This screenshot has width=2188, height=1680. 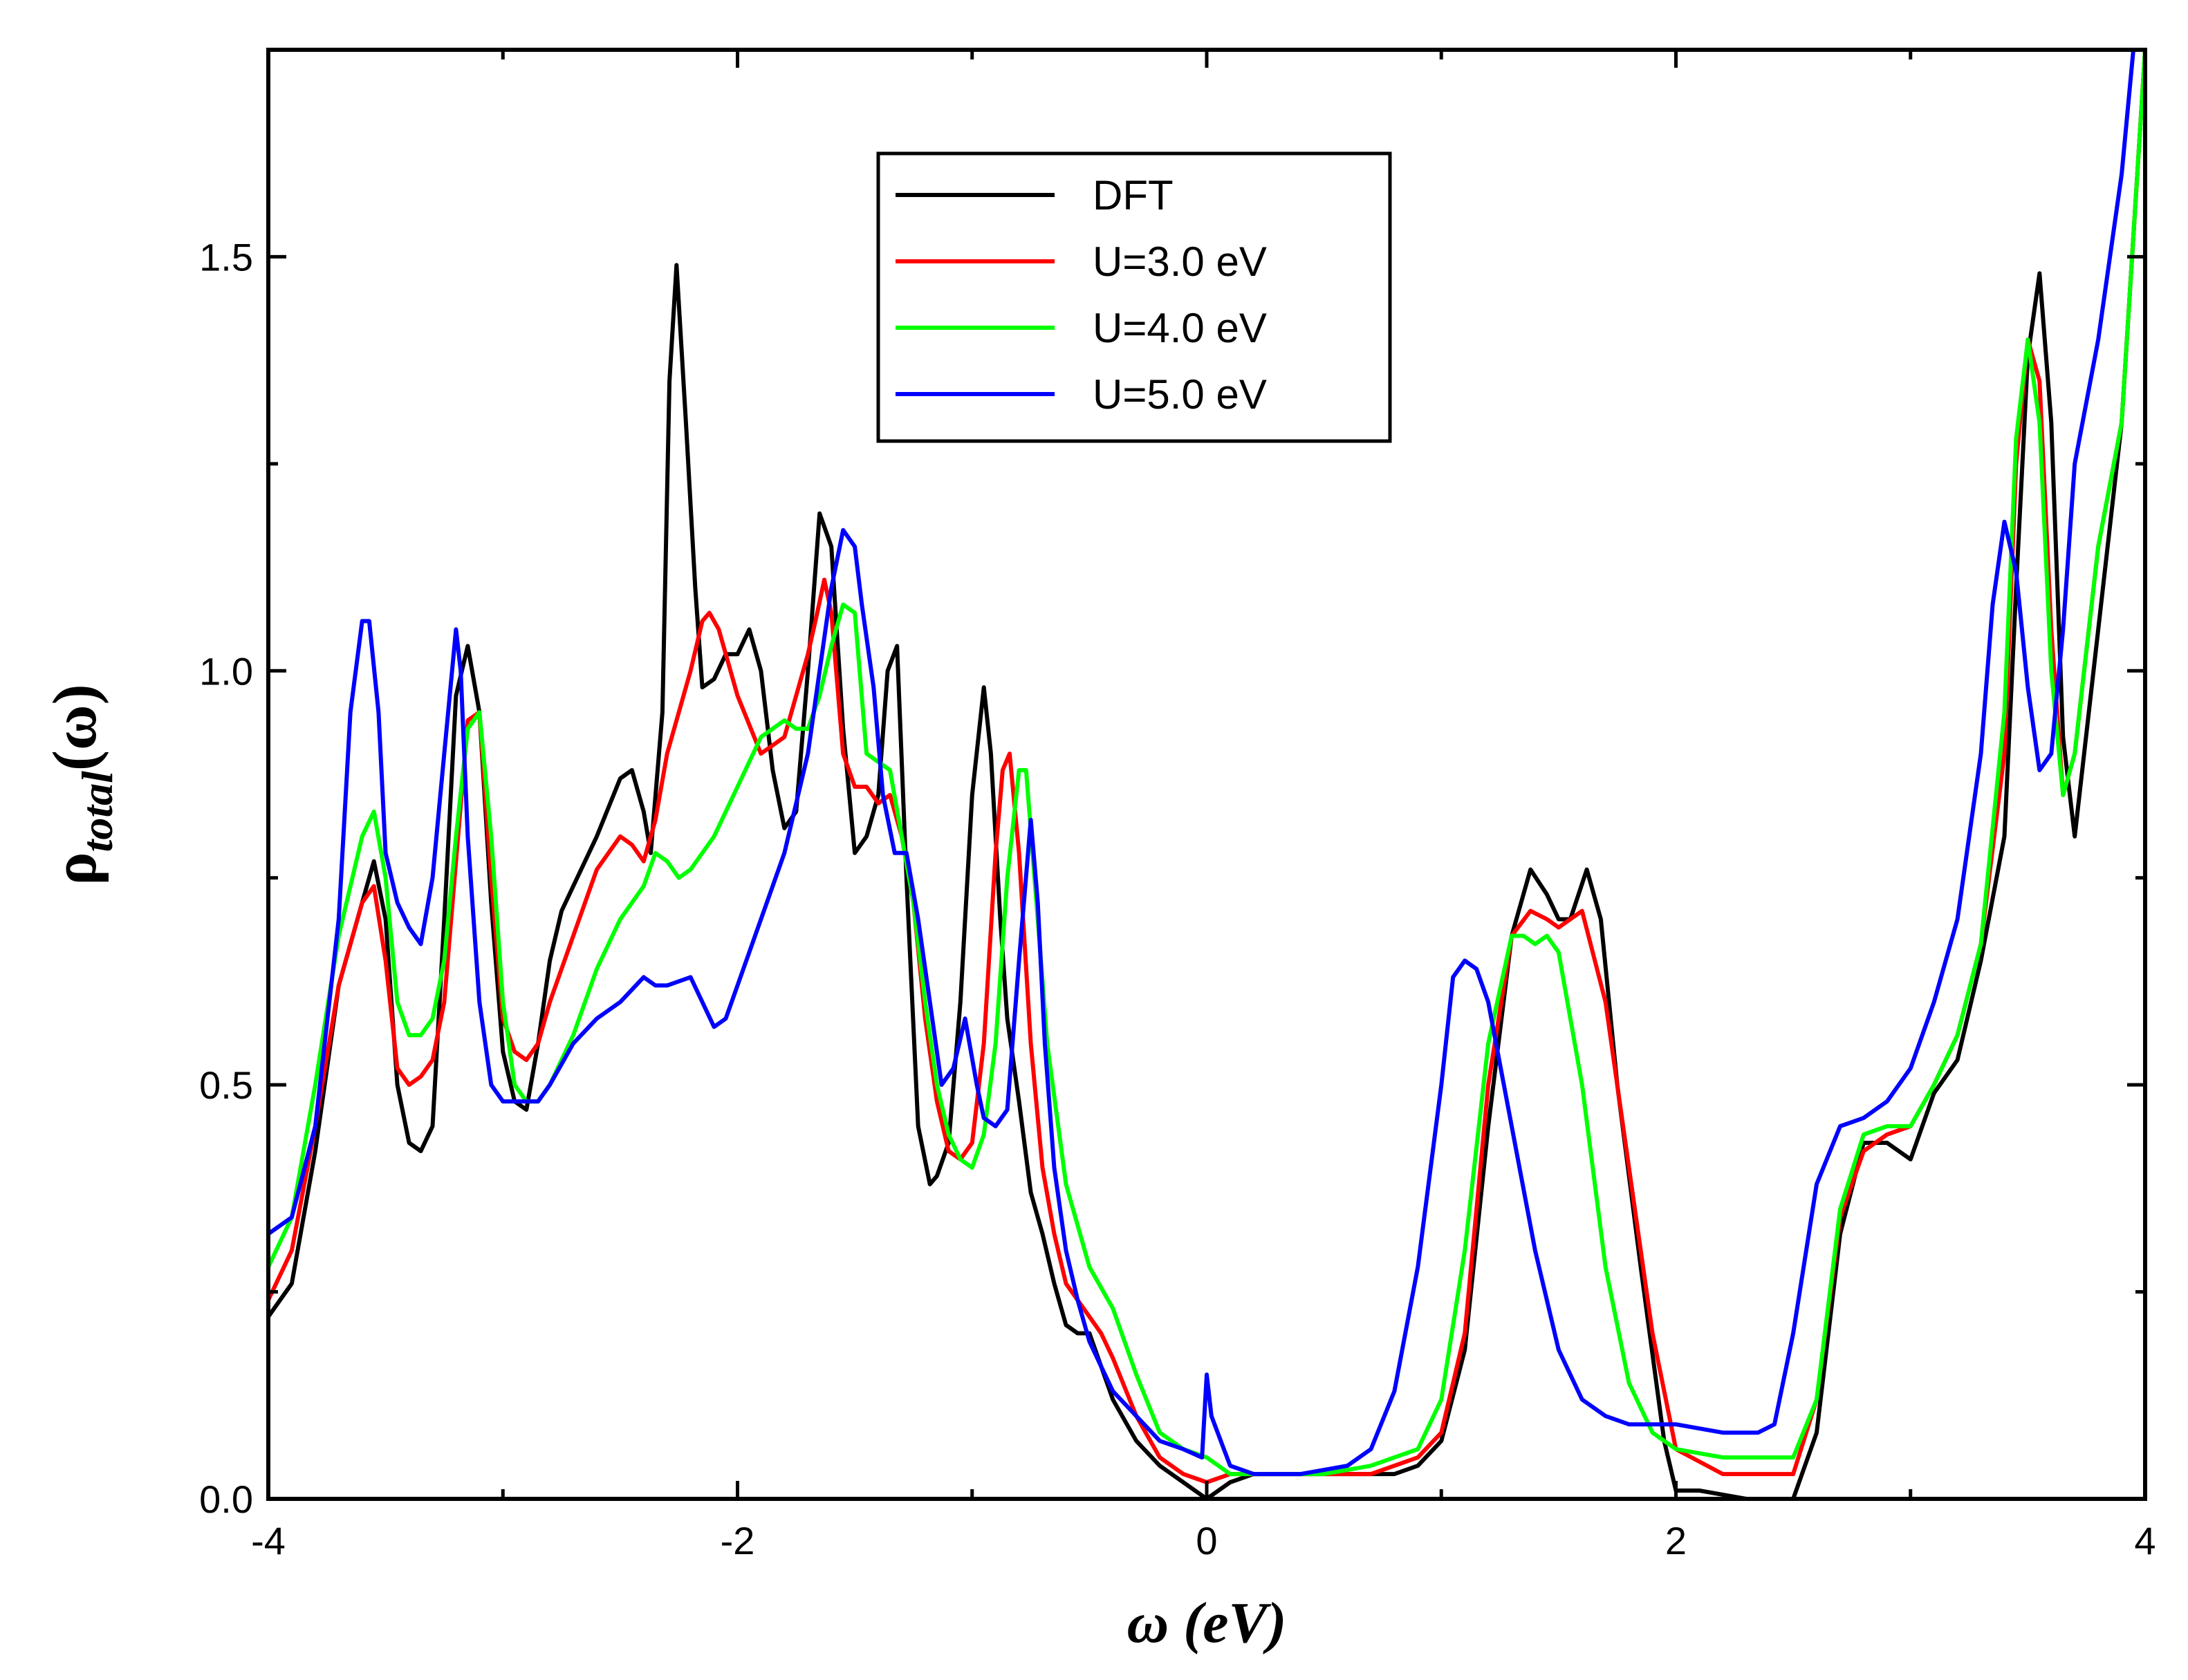 I want to click on y-axis-title-tail: (ω), so click(x=75, y=727).